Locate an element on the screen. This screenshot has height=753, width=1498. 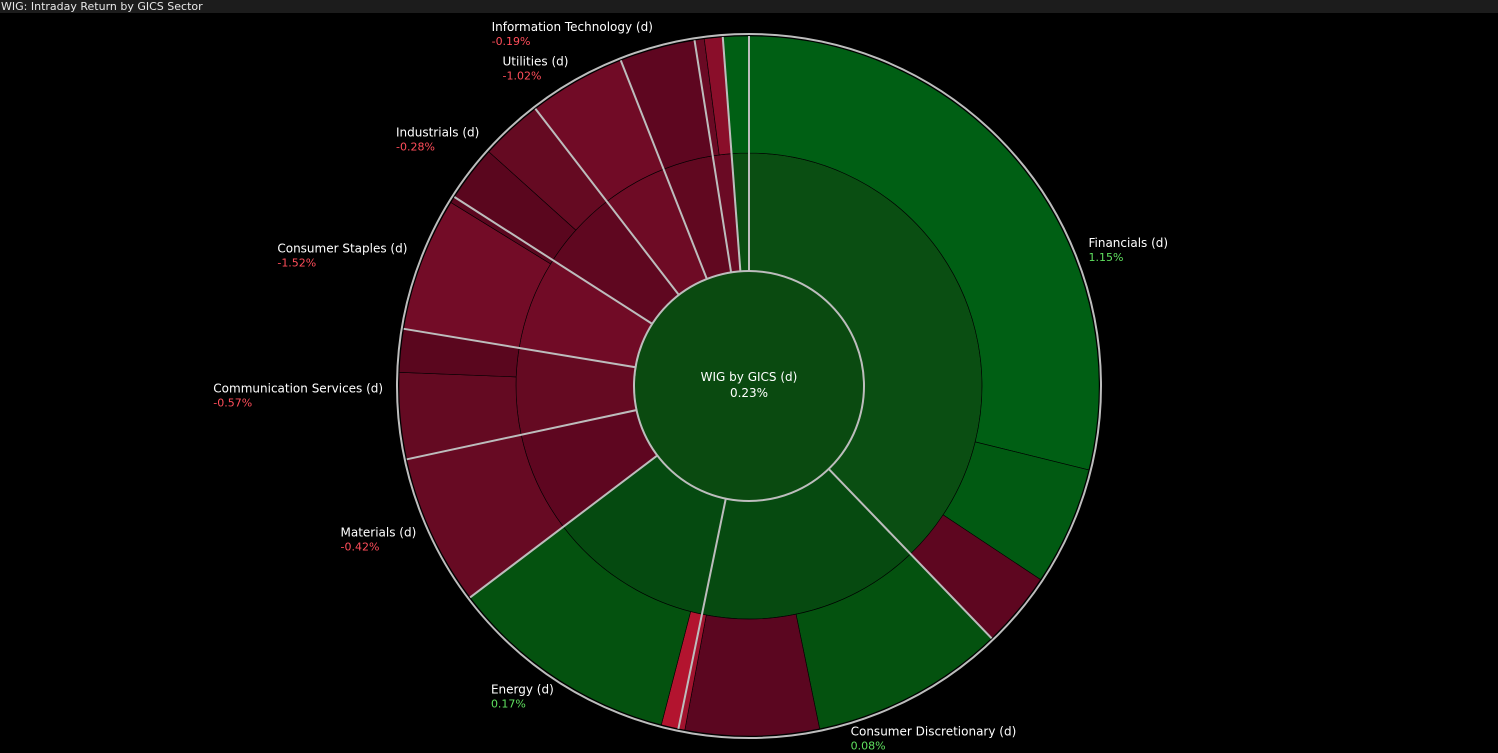
sector-name-information-technology: Information Technology (d) is located at coordinates (572, 27).